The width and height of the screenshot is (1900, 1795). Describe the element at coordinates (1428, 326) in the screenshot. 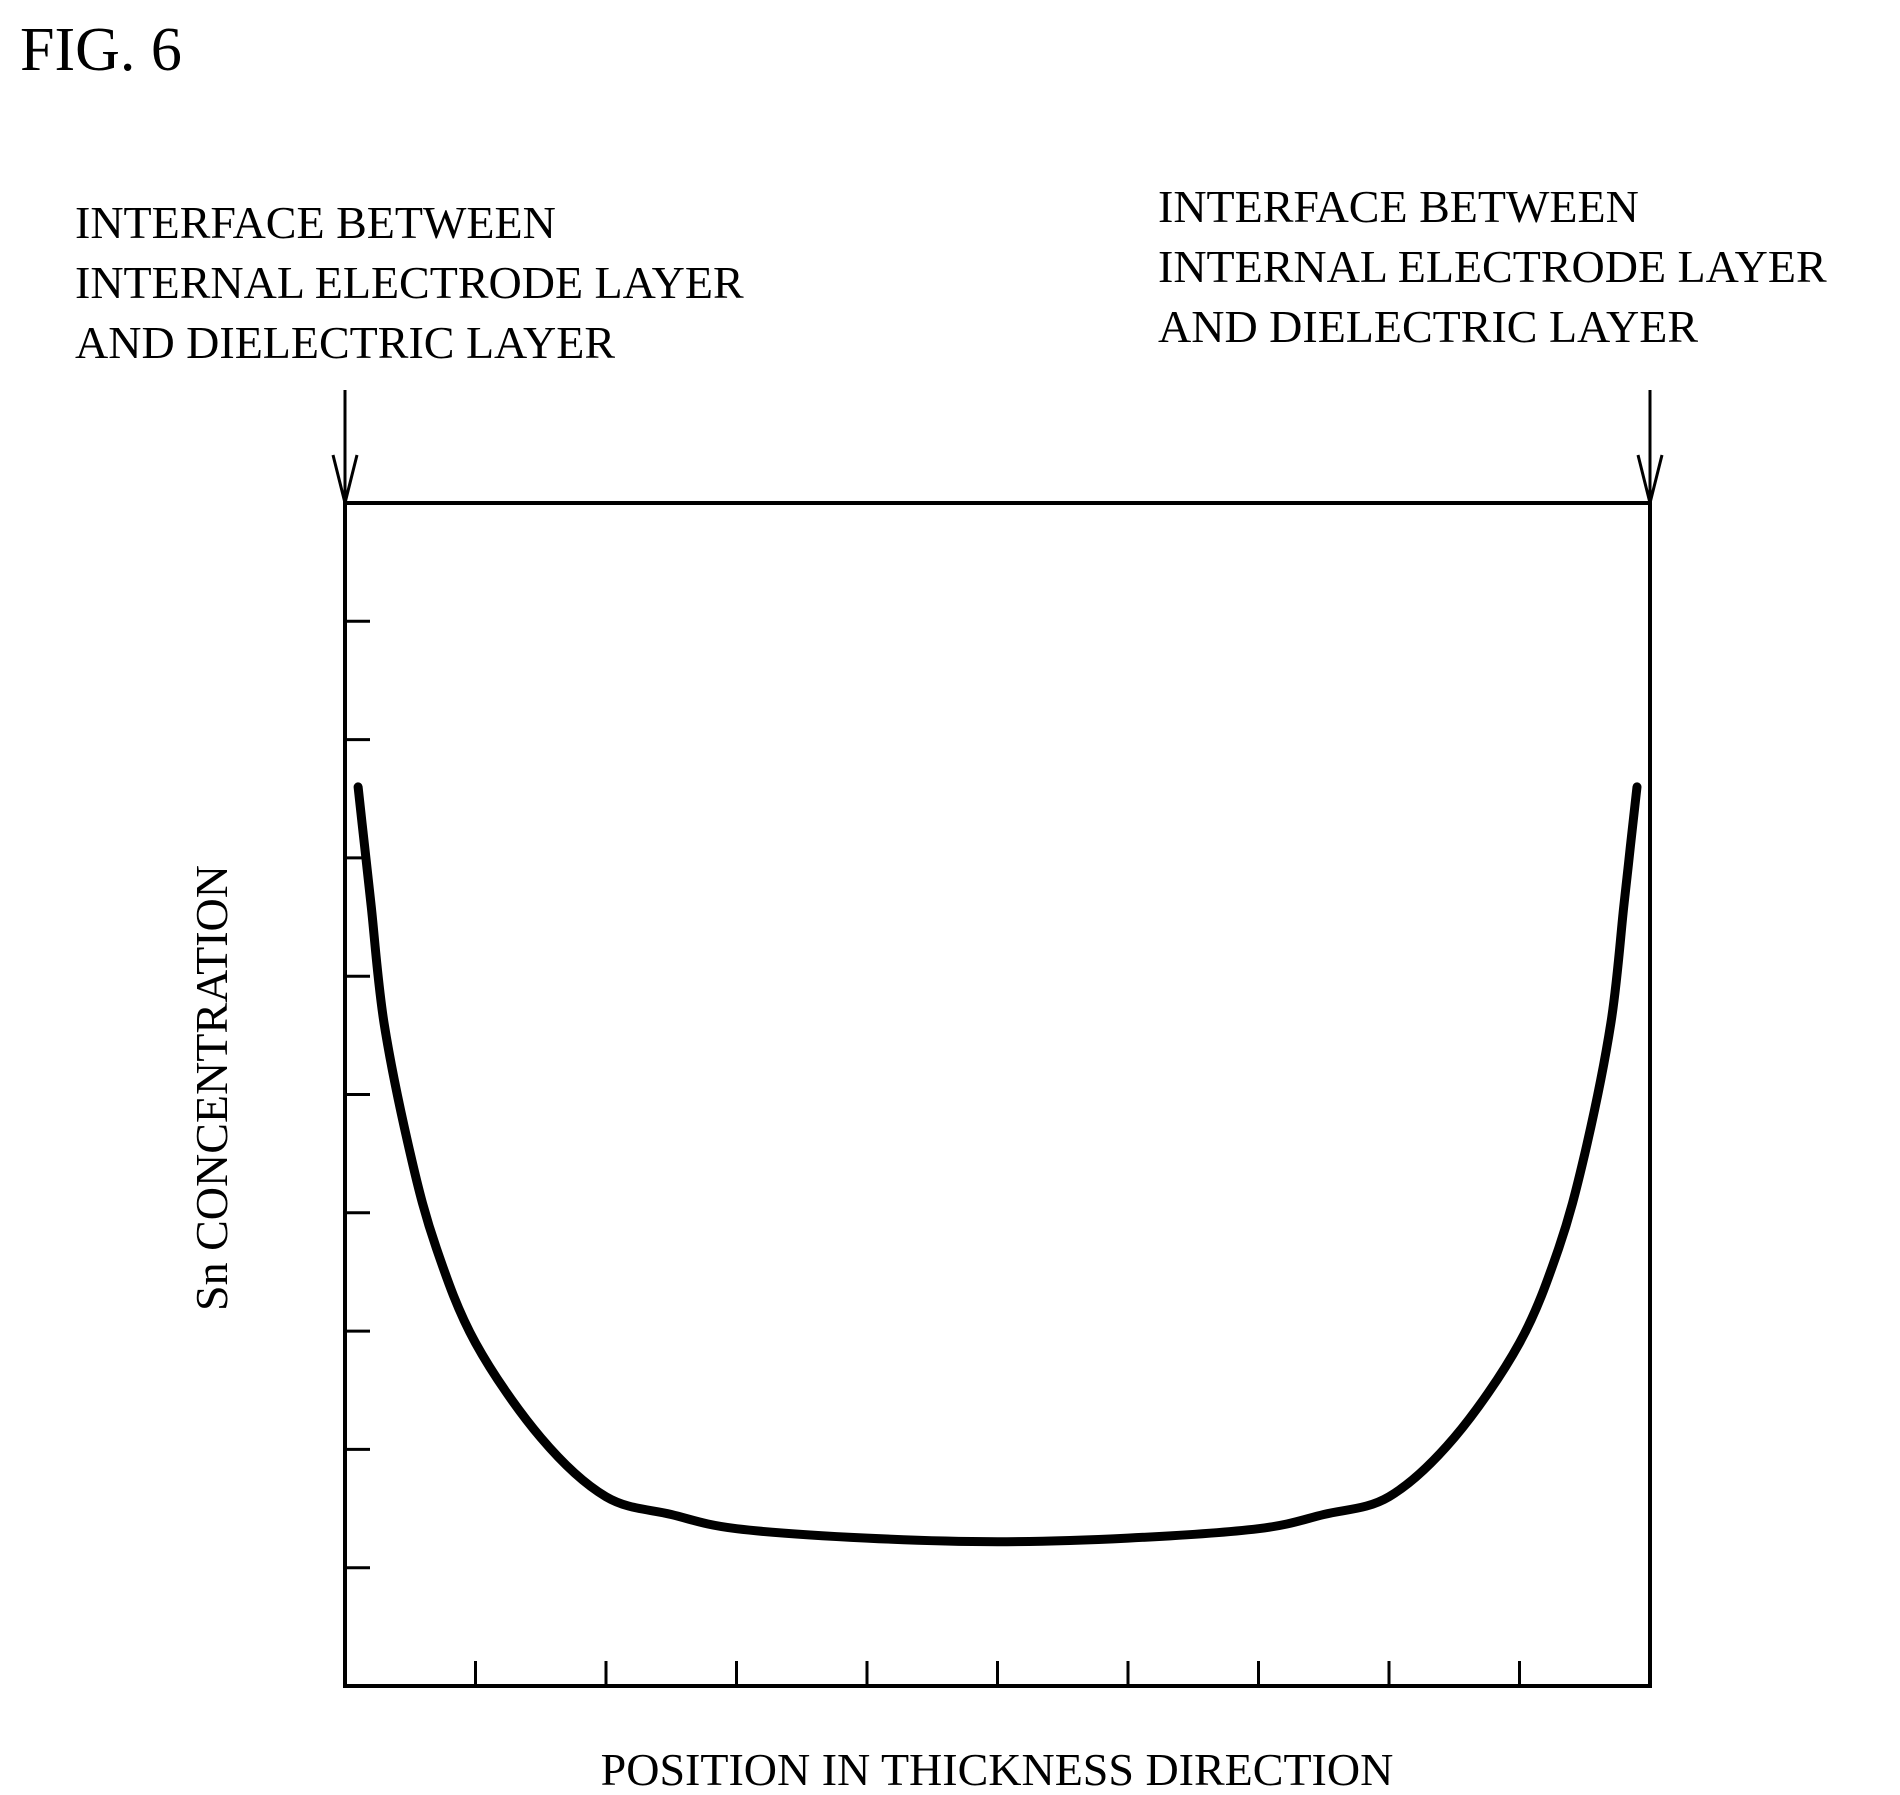

I see `right-annotation-line-3: AND DIELECTRIC LAYER` at that location.